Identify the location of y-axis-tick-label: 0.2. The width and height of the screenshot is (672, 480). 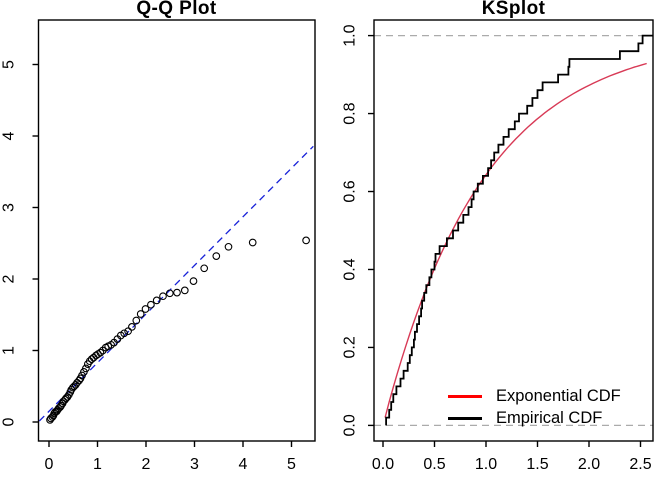
(350, 347).